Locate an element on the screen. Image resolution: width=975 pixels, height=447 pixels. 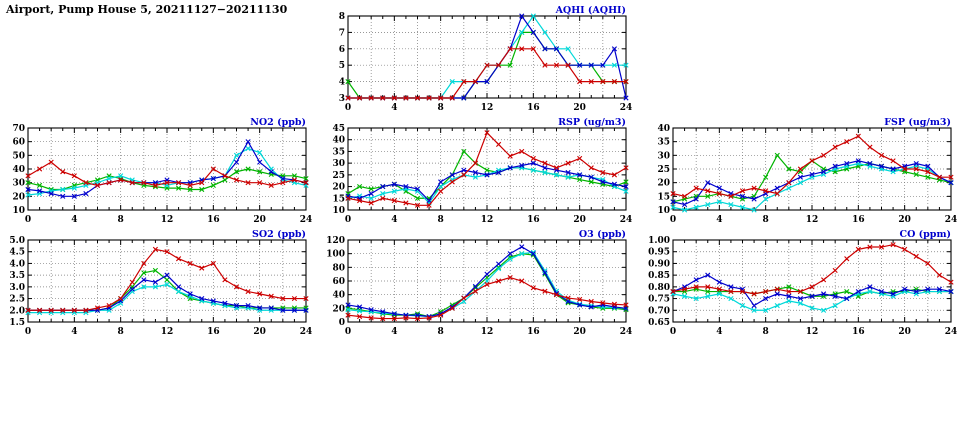
chart-rsp: 0 4 8 12 16 20 24 10 15 20 25 30 35 40 45 RSP (ug/m3) is located at coordinates (480, 174).